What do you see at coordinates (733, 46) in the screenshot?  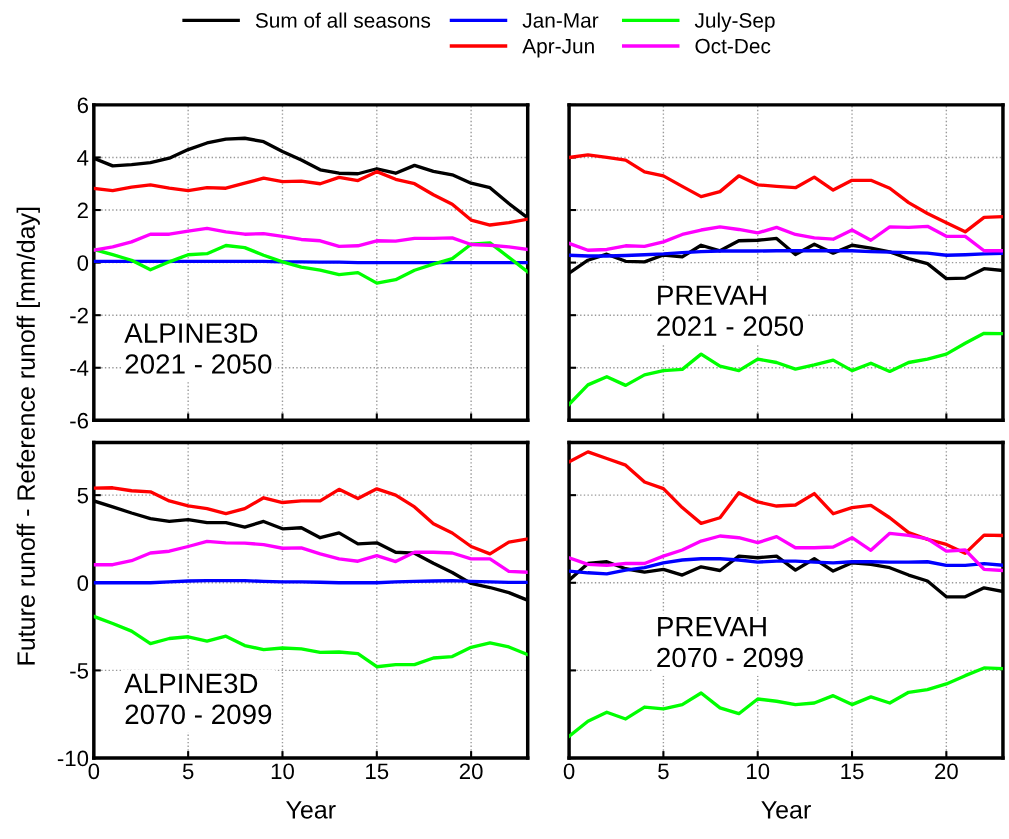 I see `legend-label: Oct-Dec` at bounding box center [733, 46].